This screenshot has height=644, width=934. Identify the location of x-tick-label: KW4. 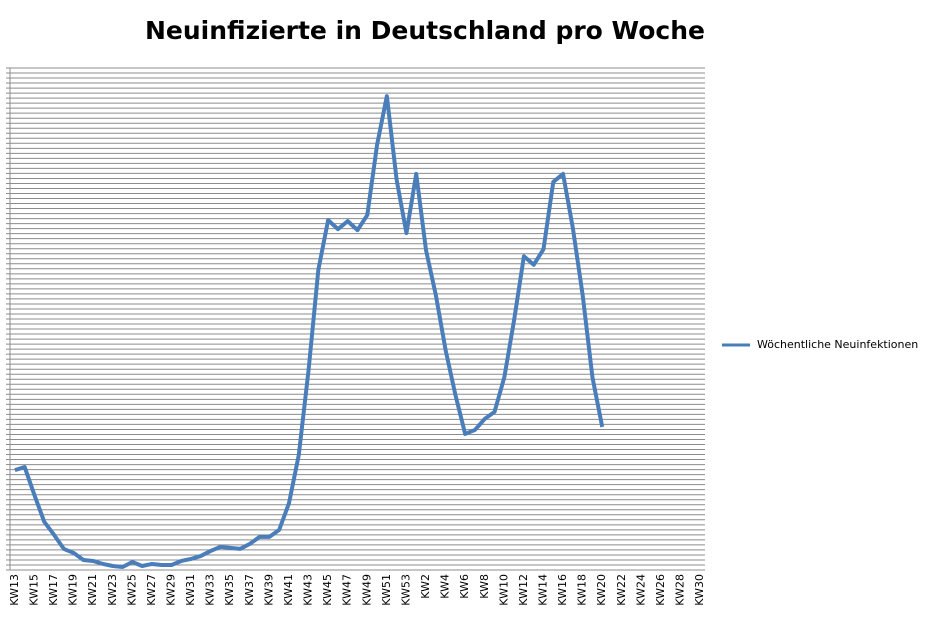
(445, 586).